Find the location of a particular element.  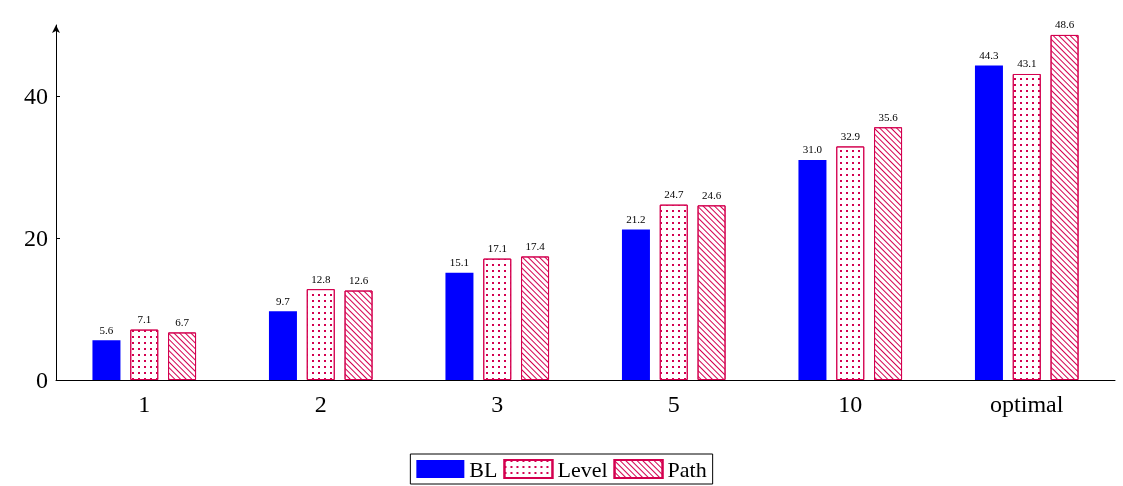

x-tick-label: 3 is located at coordinates (497, 404).